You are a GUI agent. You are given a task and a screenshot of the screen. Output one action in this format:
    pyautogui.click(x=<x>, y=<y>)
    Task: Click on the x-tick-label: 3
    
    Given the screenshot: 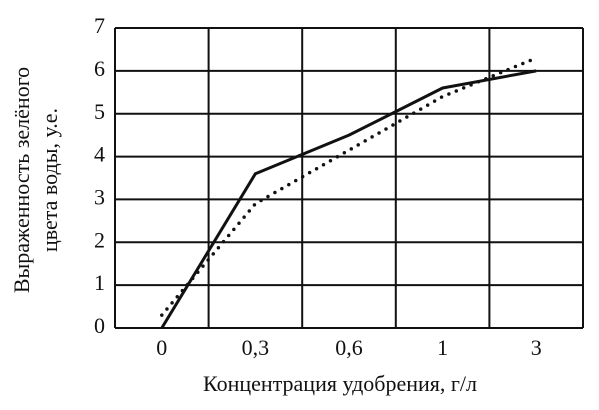 What is the action you would take?
    pyautogui.click(x=536, y=347)
    